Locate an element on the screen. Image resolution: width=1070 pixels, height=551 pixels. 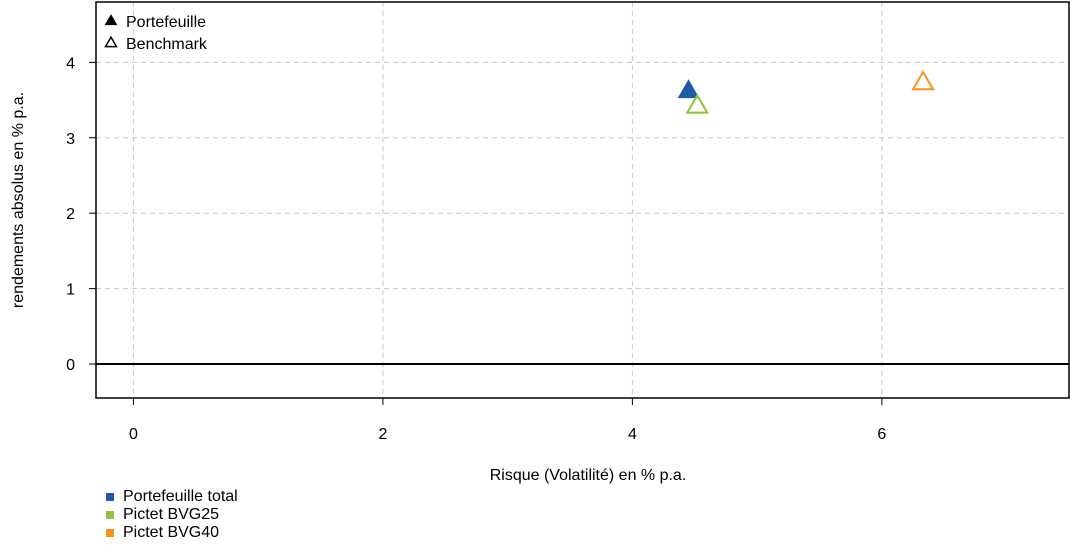
series-legend-item: Pictet BVG25 is located at coordinates (172, 515).